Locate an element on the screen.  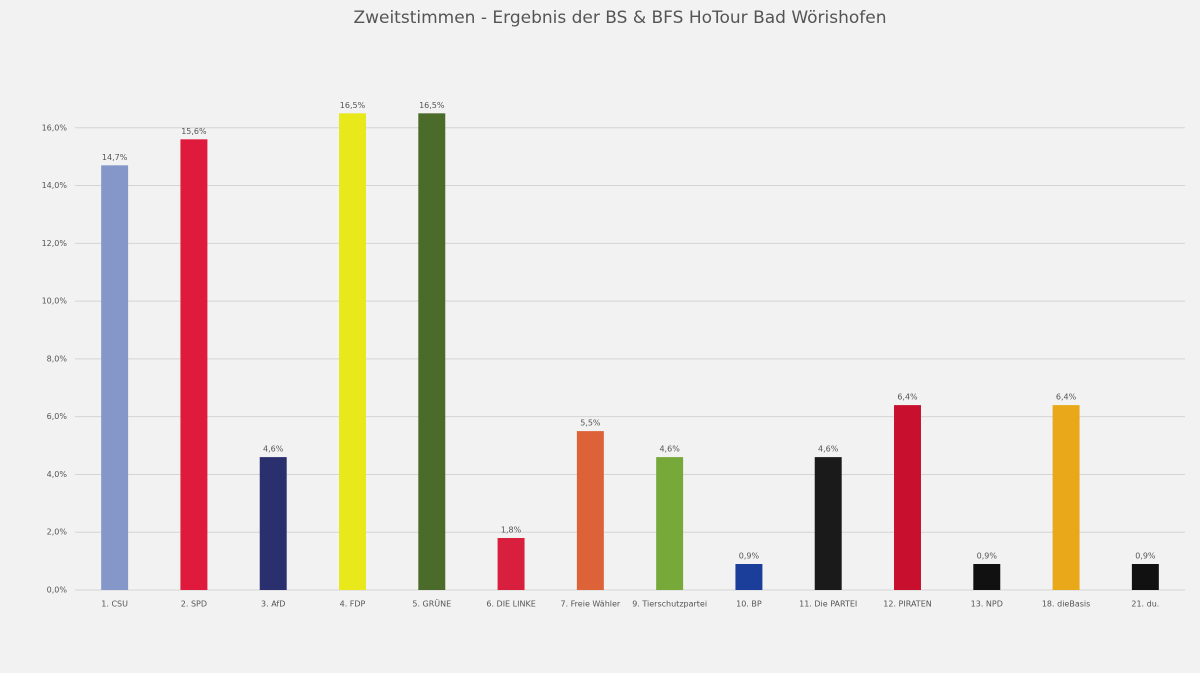
x-tick-label: 11. Die PARTEI is located at coordinates (828, 604).